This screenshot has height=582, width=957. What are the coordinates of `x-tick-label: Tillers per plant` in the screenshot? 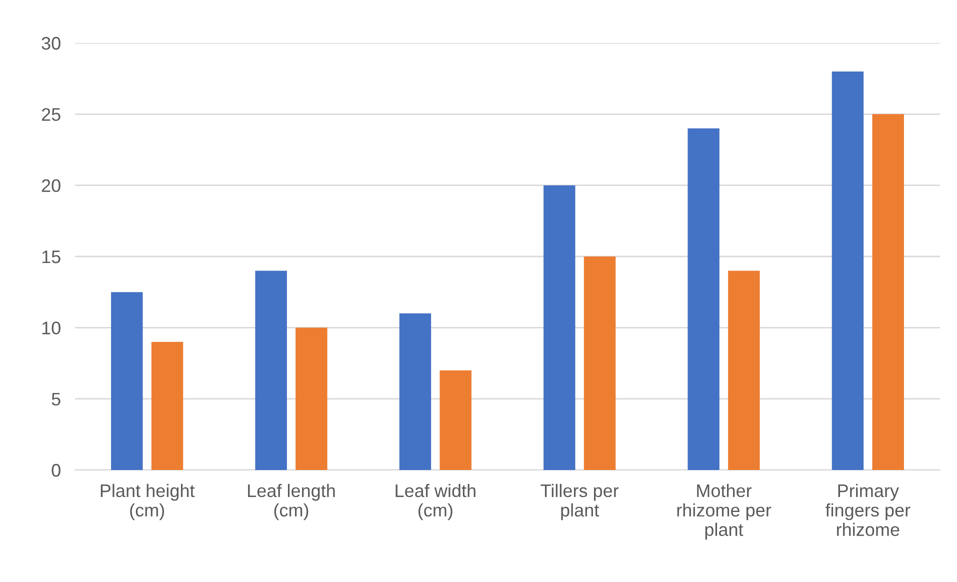 It's located at (579, 502).